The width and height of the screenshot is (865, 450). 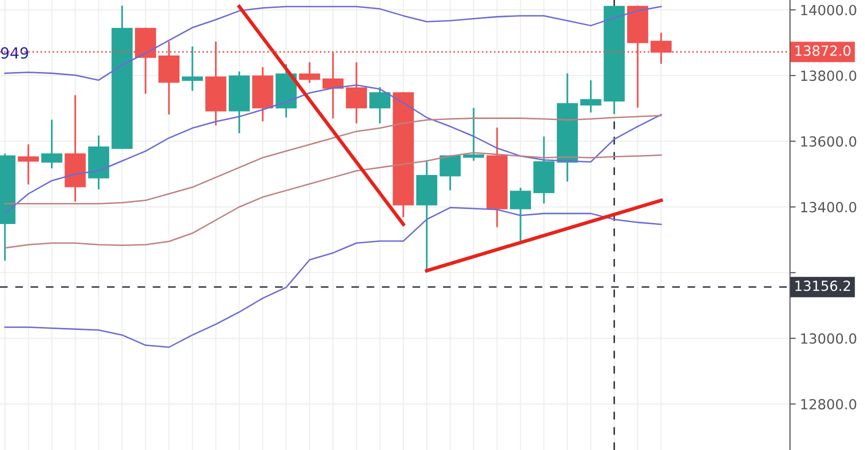 What do you see at coordinates (828, 10) in the screenshot?
I see `y-tick-label: 14000.0` at bounding box center [828, 10].